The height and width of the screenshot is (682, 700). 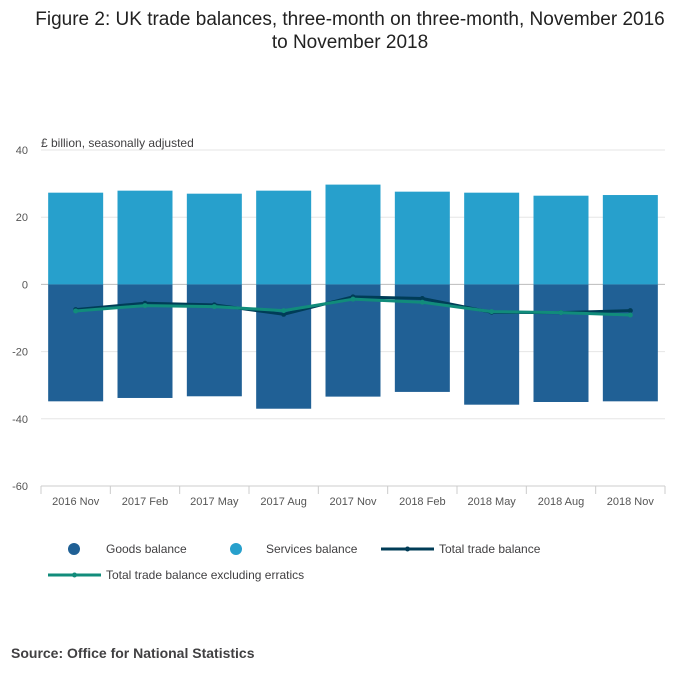 I want to click on legend-item-services-balance: Services balance, so click(x=294, y=549).